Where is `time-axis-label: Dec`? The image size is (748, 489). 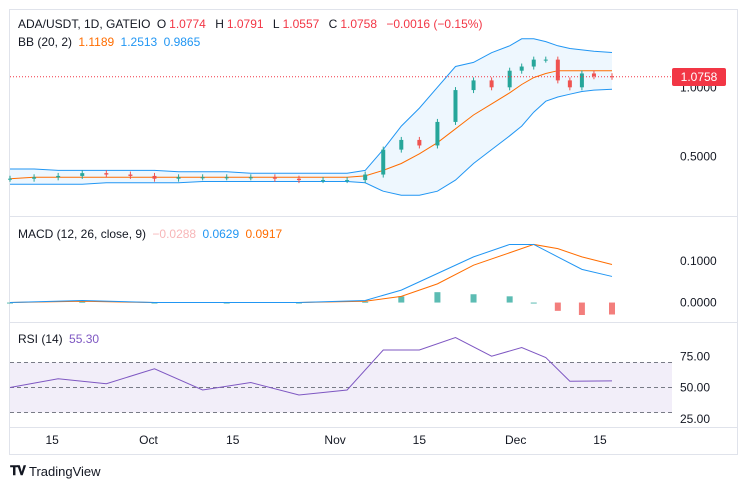 time-axis-label: Dec is located at coordinates (515, 440).